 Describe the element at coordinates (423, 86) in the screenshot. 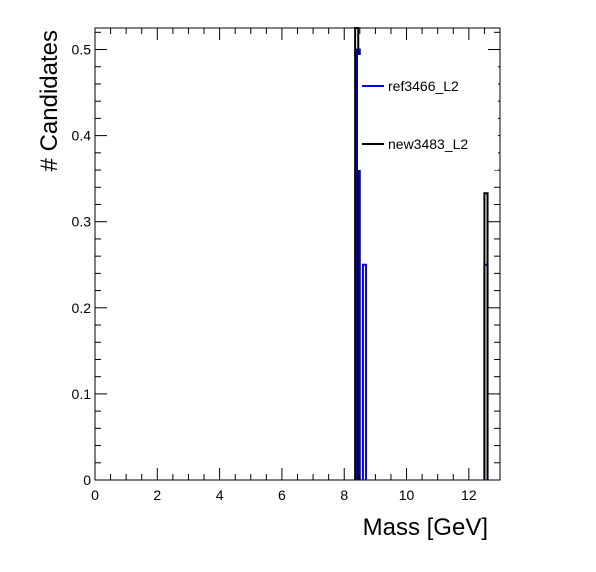

I see `legend-label-0: ref3466_L2` at that location.